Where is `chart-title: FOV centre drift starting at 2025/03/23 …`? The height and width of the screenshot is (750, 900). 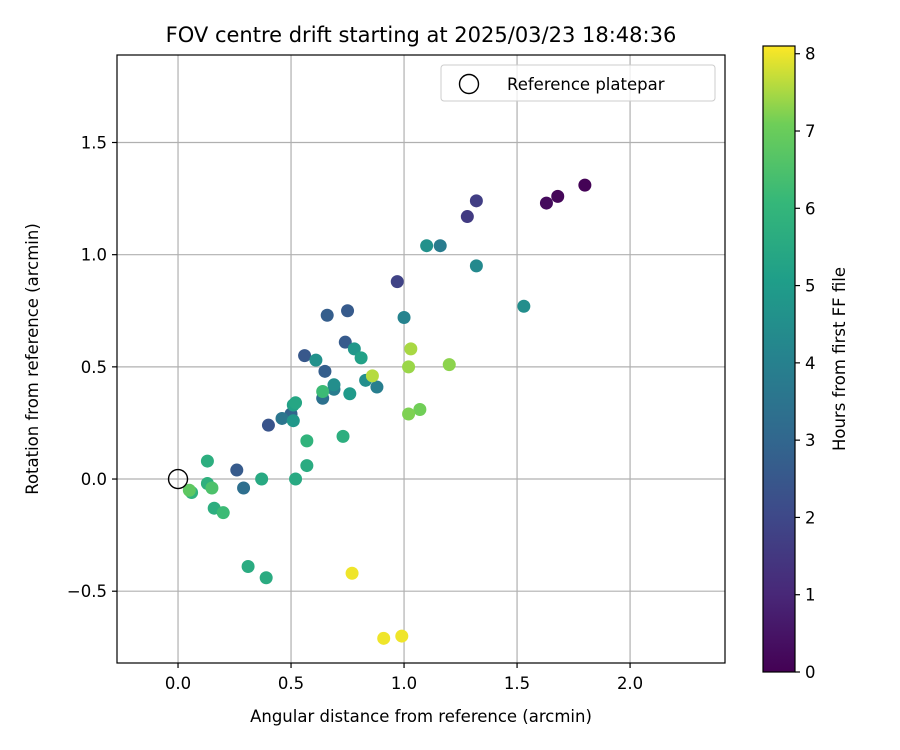
chart-title: FOV centre drift starting at 2025/03/23 … is located at coordinates (421, 35).